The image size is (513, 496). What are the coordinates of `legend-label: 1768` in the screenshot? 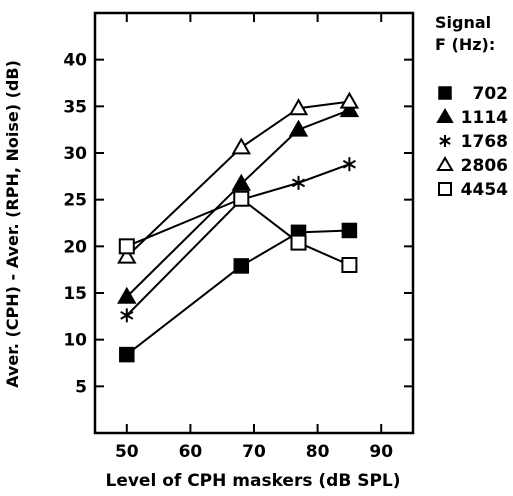 It's located at (484, 142).